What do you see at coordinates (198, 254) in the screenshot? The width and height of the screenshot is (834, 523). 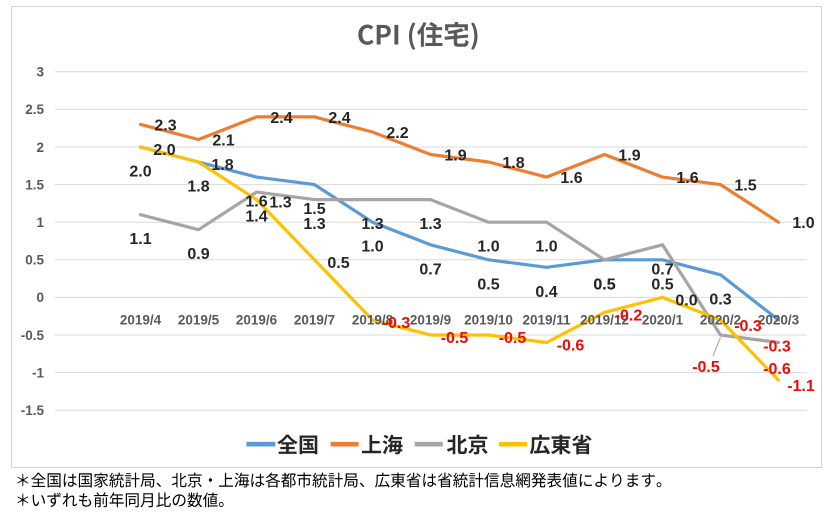 I see `svg-text: 0.9` at bounding box center [198, 254].